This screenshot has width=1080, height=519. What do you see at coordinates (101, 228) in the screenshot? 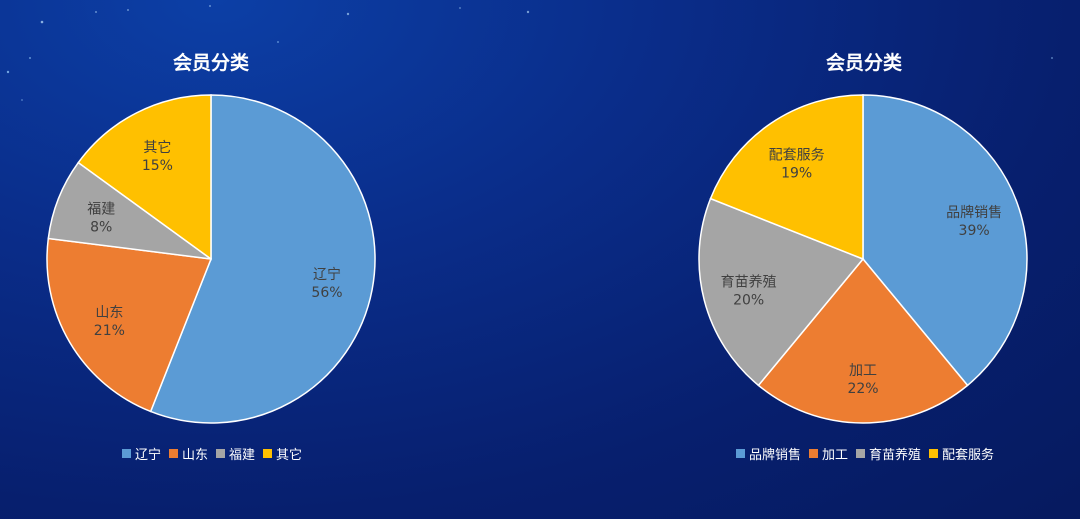
I see `slice-percent-label: 8%` at bounding box center [101, 228].